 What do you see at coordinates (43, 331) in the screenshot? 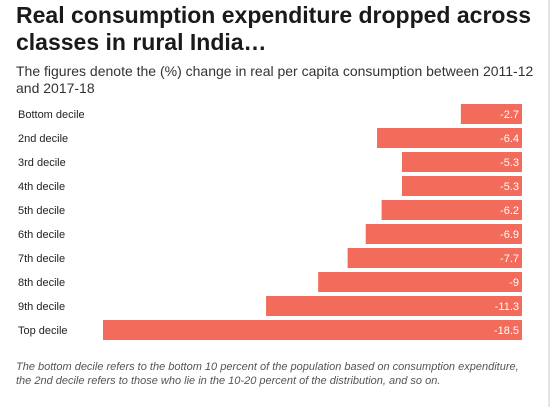
I see `category-label: Top decile` at bounding box center [43, 331].